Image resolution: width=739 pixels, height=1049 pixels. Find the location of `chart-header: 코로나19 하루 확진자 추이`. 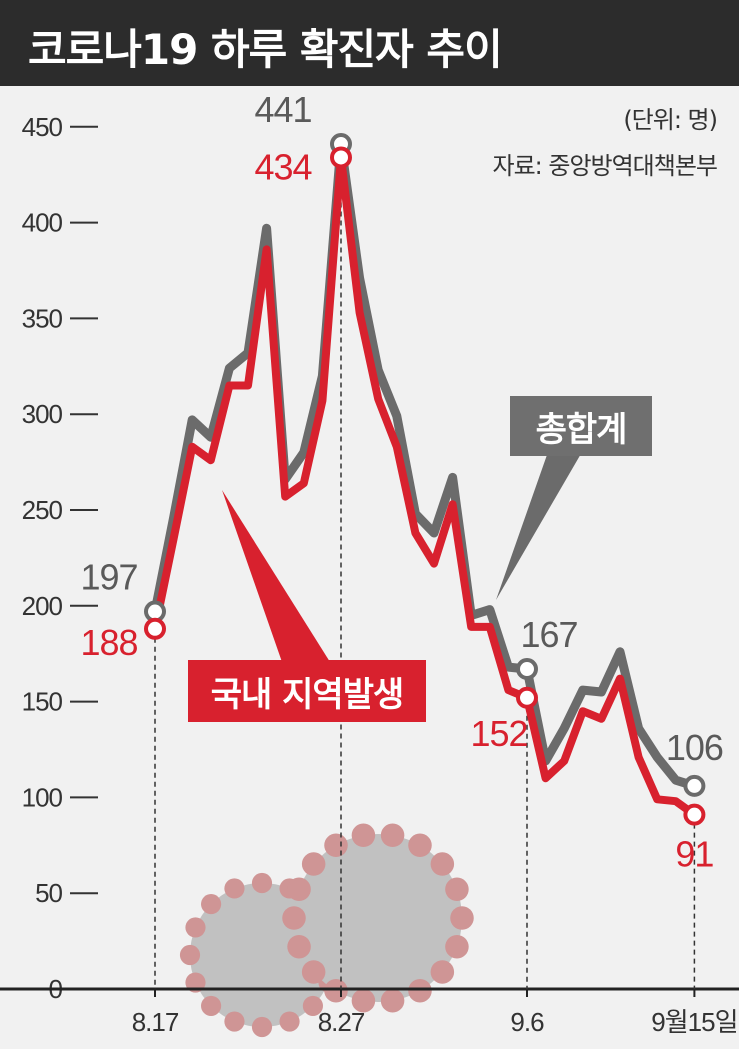

chart-header: 코로나19 하루 확진자 추이 is located at coordinates (369, 43).